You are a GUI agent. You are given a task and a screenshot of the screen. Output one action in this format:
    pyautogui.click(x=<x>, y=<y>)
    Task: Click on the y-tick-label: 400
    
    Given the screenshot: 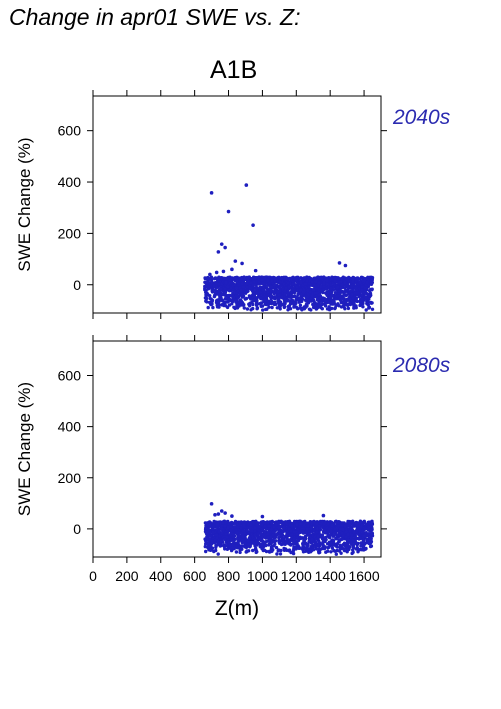 What is the action you would take?
    pyautogui.click(x=70, y=182)
    